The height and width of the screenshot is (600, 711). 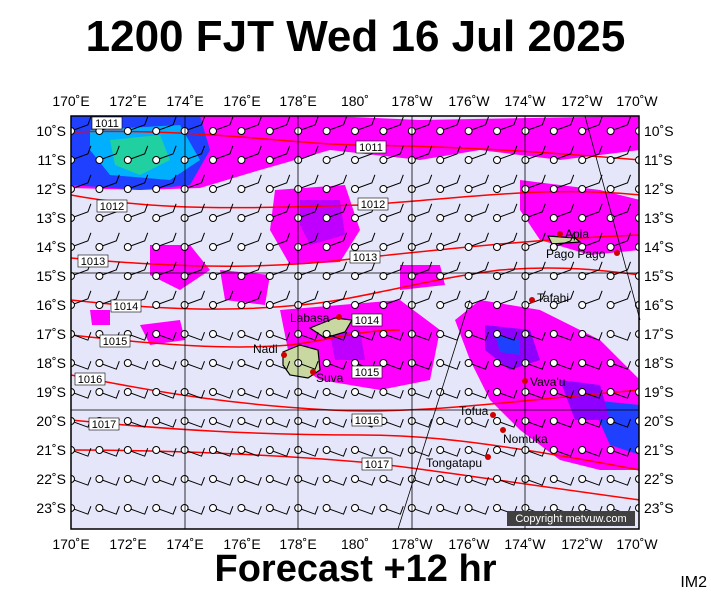 What do you see at coordinates (571, 518) in the screenshot?
I see `copyright-box` at bounding box center [571, 518].